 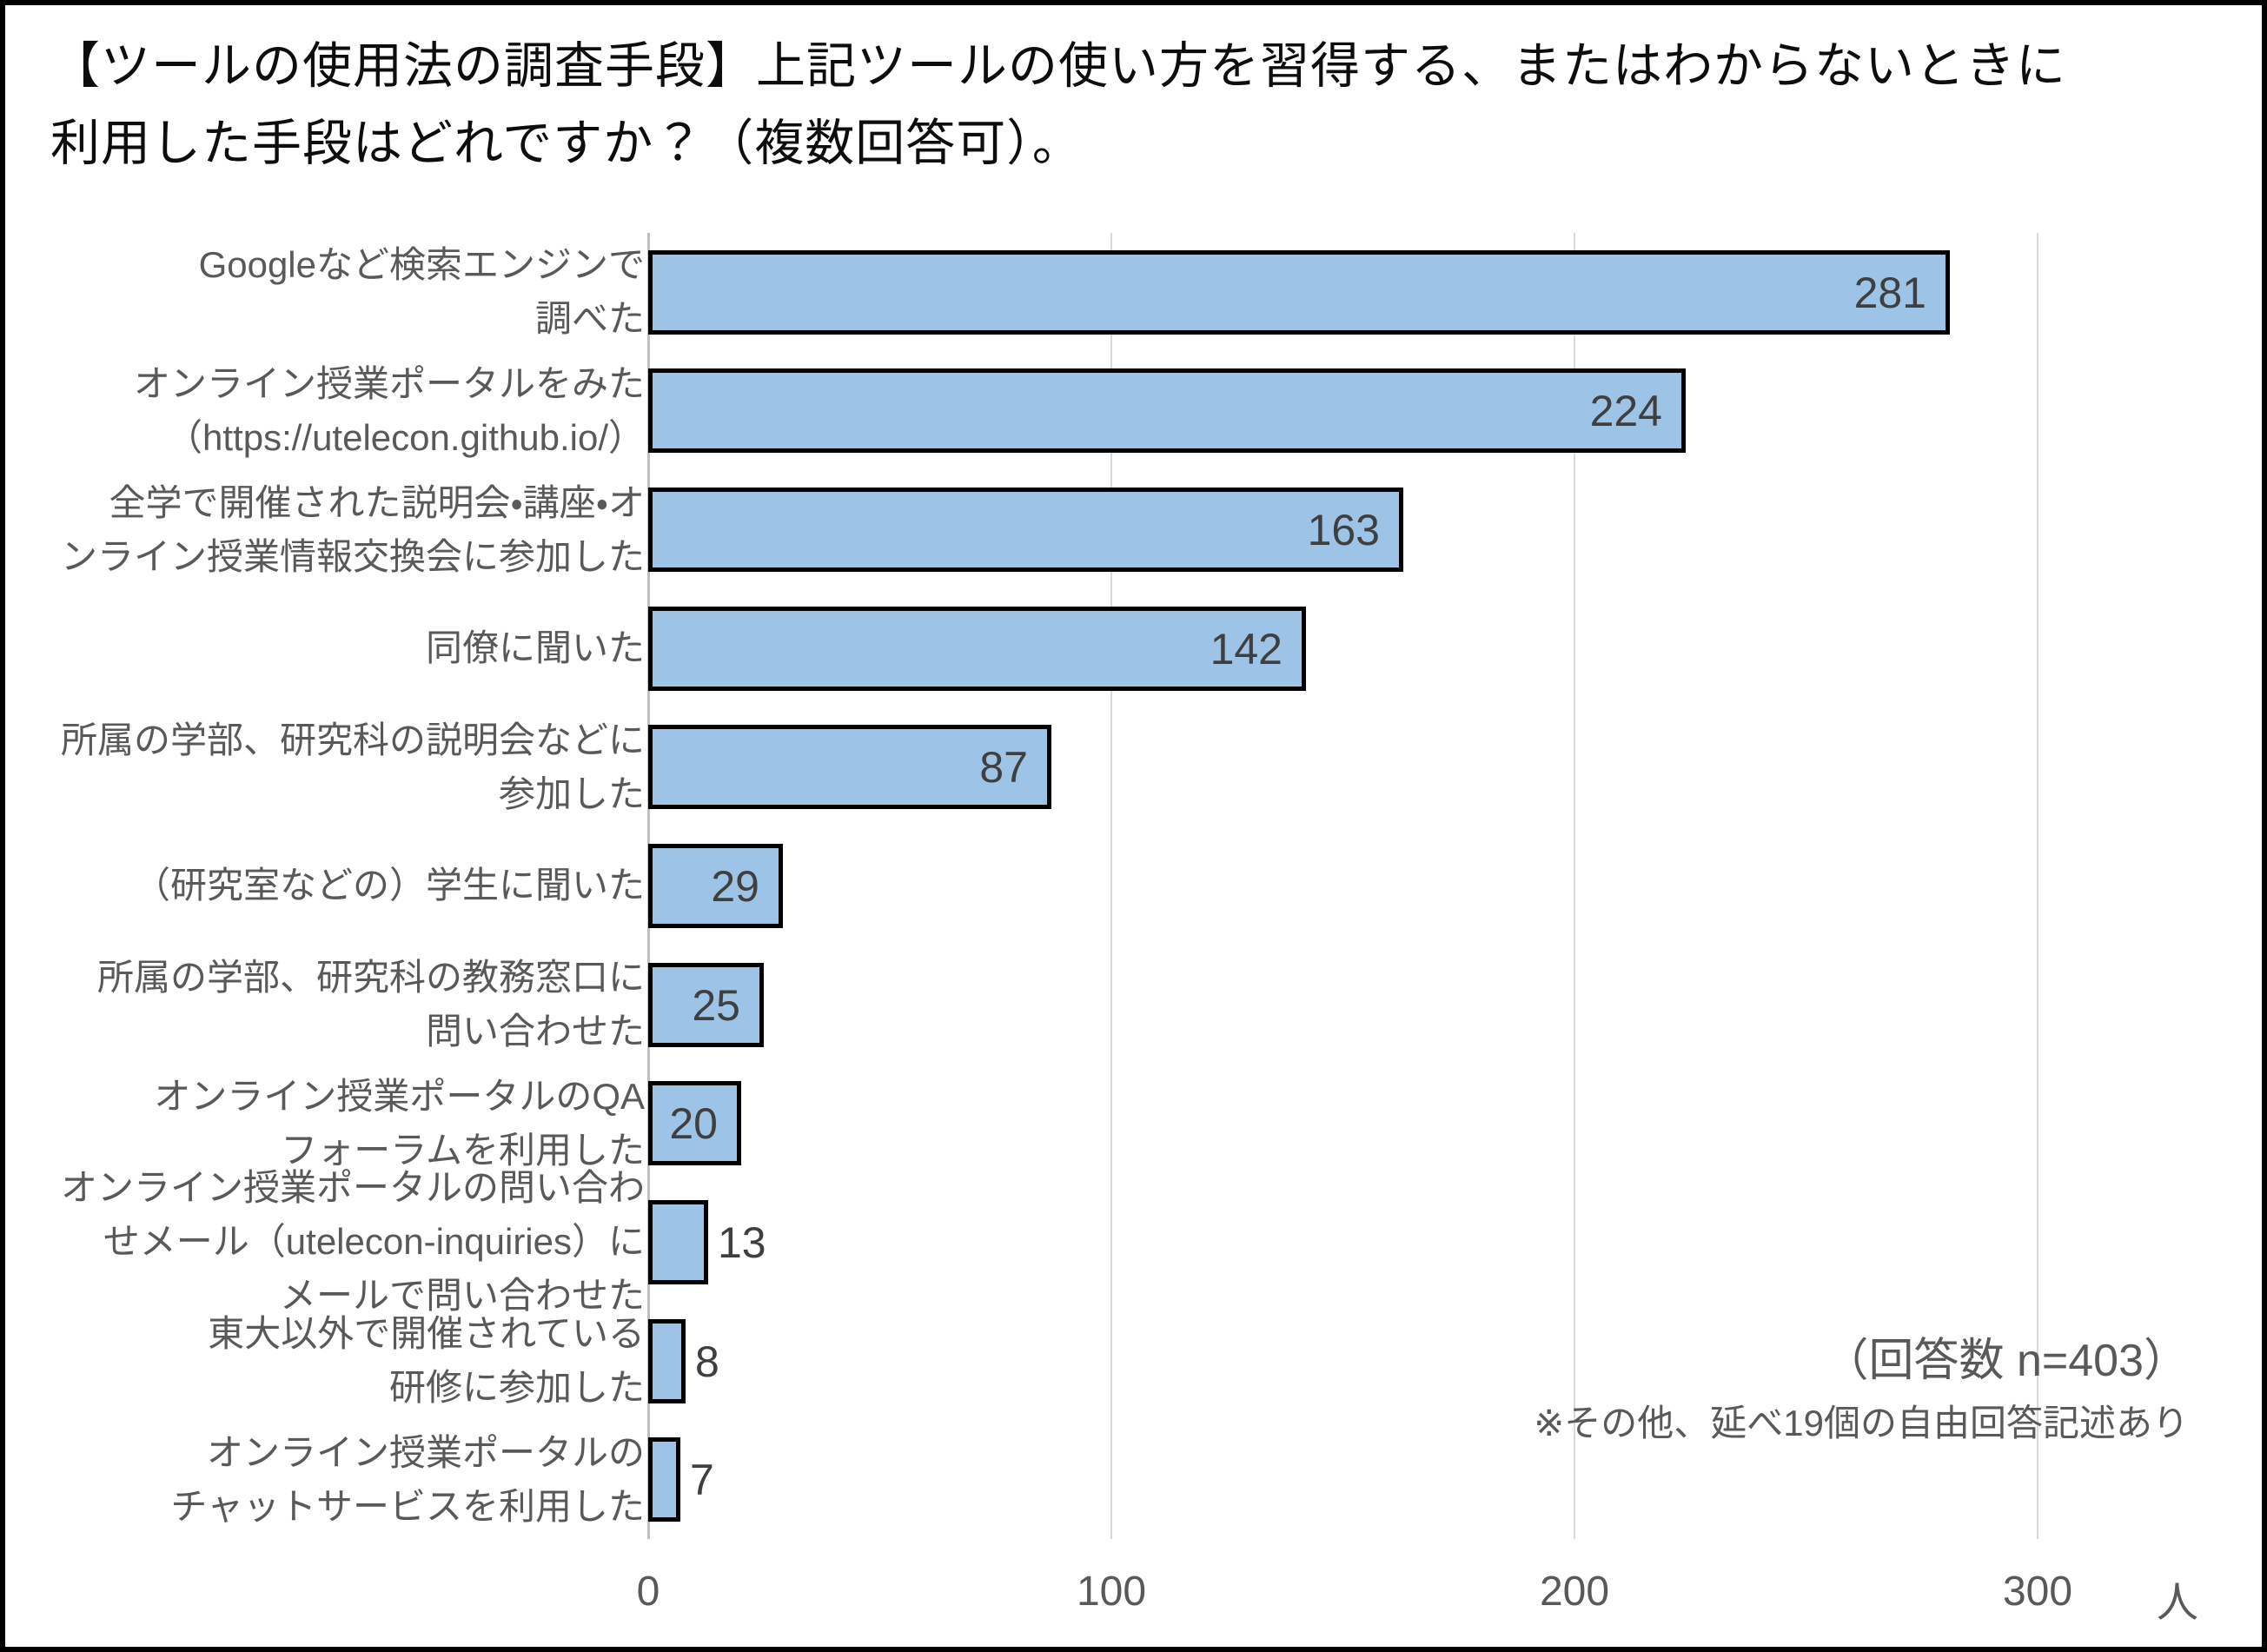 I want to click on x-tick-0: 0, so click(x=648, y=1592).